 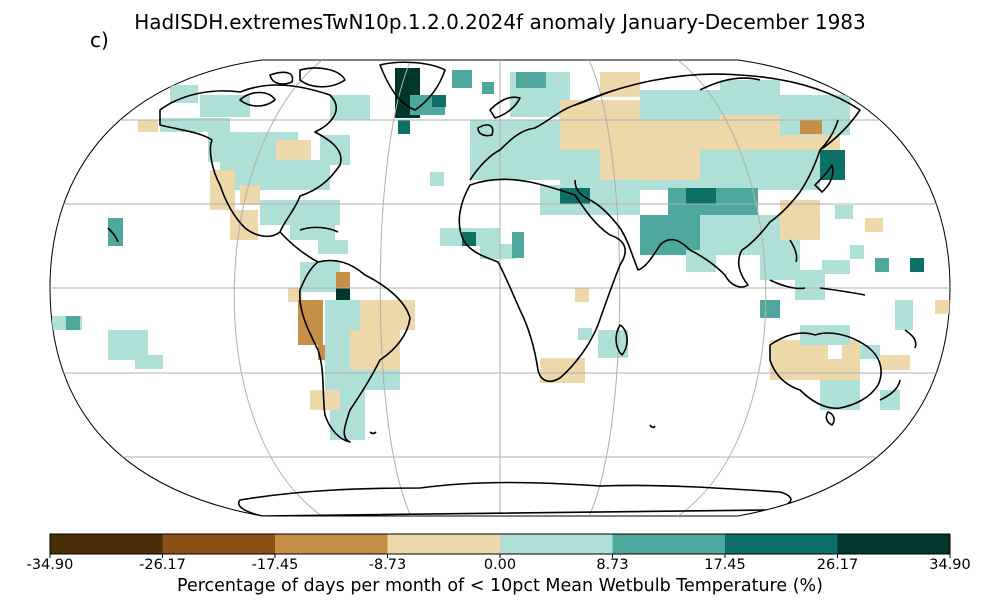 What do you see at coordinates (162, 565) in the screenshot?
I see `colorbar-tick-label: -26.17` at bounding box center [162, 565].